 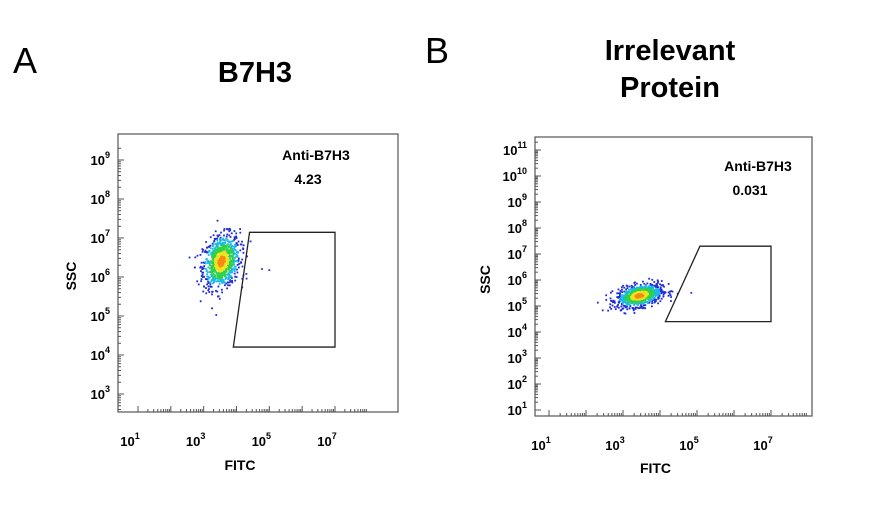 What do you see at coordinates (71, 276) in the screenshot?
I see `y-axis-label: SSC` at bounding box center [71, 276].